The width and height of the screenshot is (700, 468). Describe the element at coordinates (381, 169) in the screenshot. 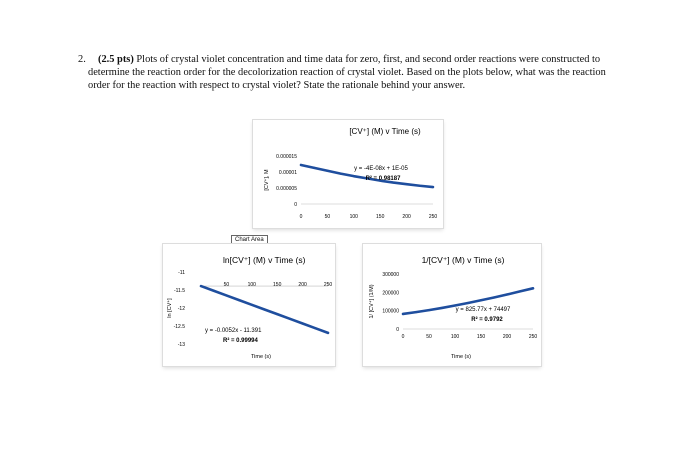

I see `trendline-equation: y = -4E-08x + 1E-05` at that location.